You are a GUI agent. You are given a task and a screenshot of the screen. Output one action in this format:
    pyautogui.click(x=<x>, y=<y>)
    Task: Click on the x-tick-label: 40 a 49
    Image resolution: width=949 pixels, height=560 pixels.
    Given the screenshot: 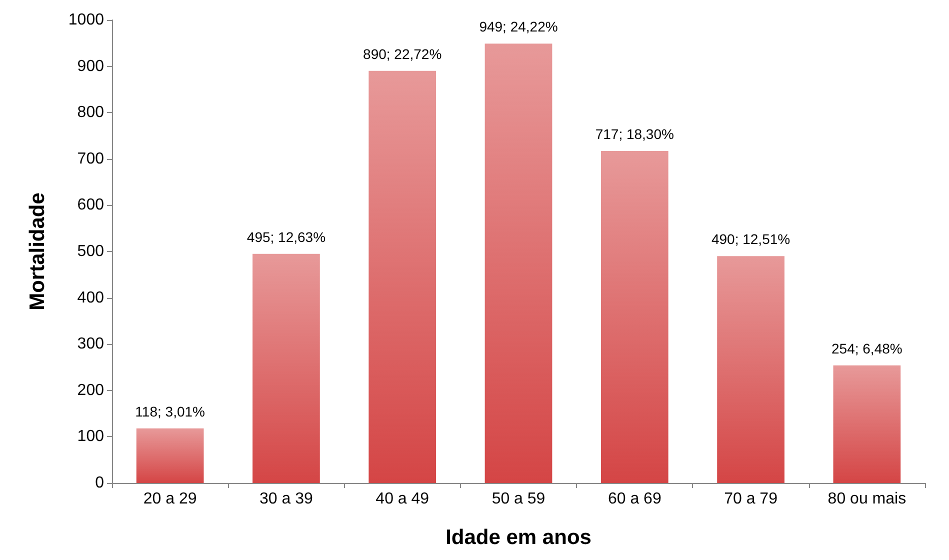 What is the action you would take?
    pyautogui.click(x=403, y=499)
    